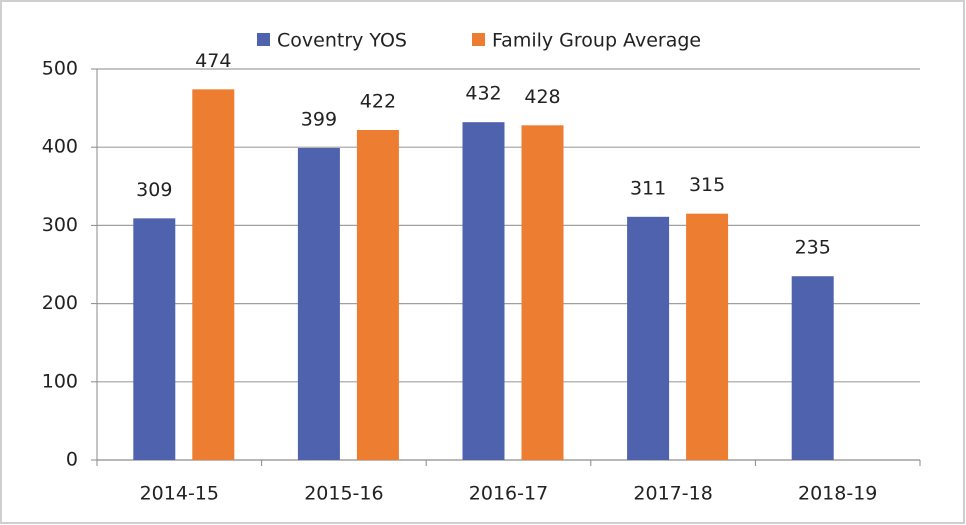  What do you see at coordinates (378, 101) in the screenshot?
I see `data-label: 422` at bounding box center [378, 101].